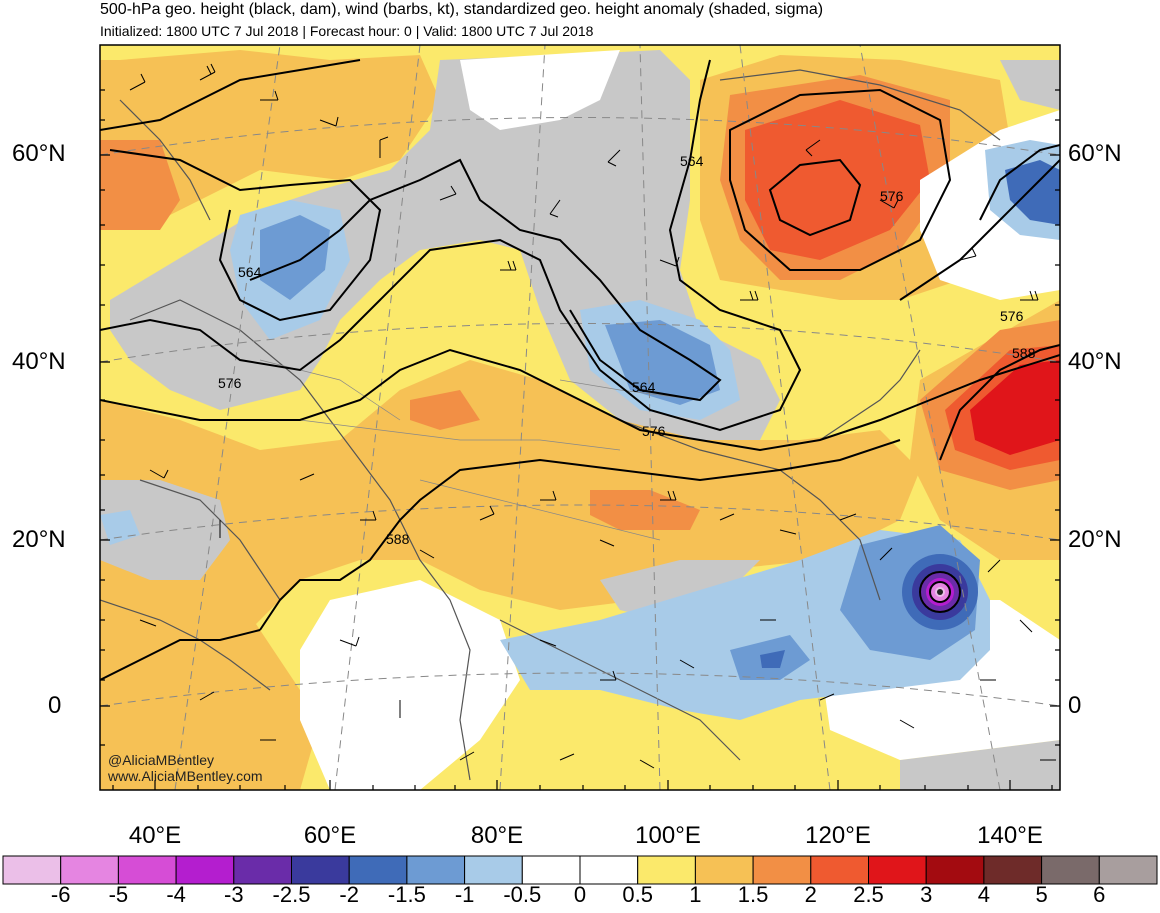 The height and width of the screenshot is (913, 1160). Describe the element at coordinates (1041, 894) in the screenshot. I see `colorbar-label: 5` at that location.